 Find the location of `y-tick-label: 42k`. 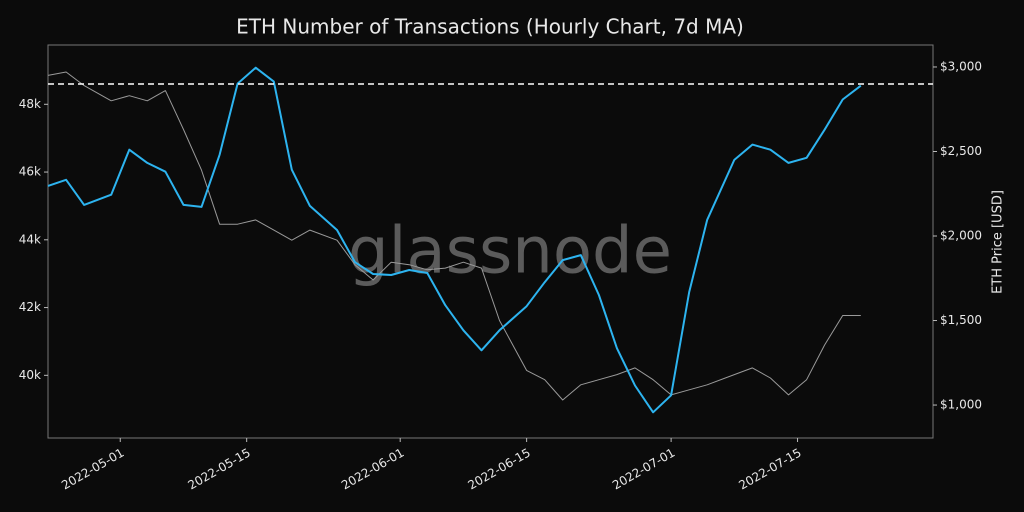

y-tick-label: 42k is located at coordinates (30, 307).